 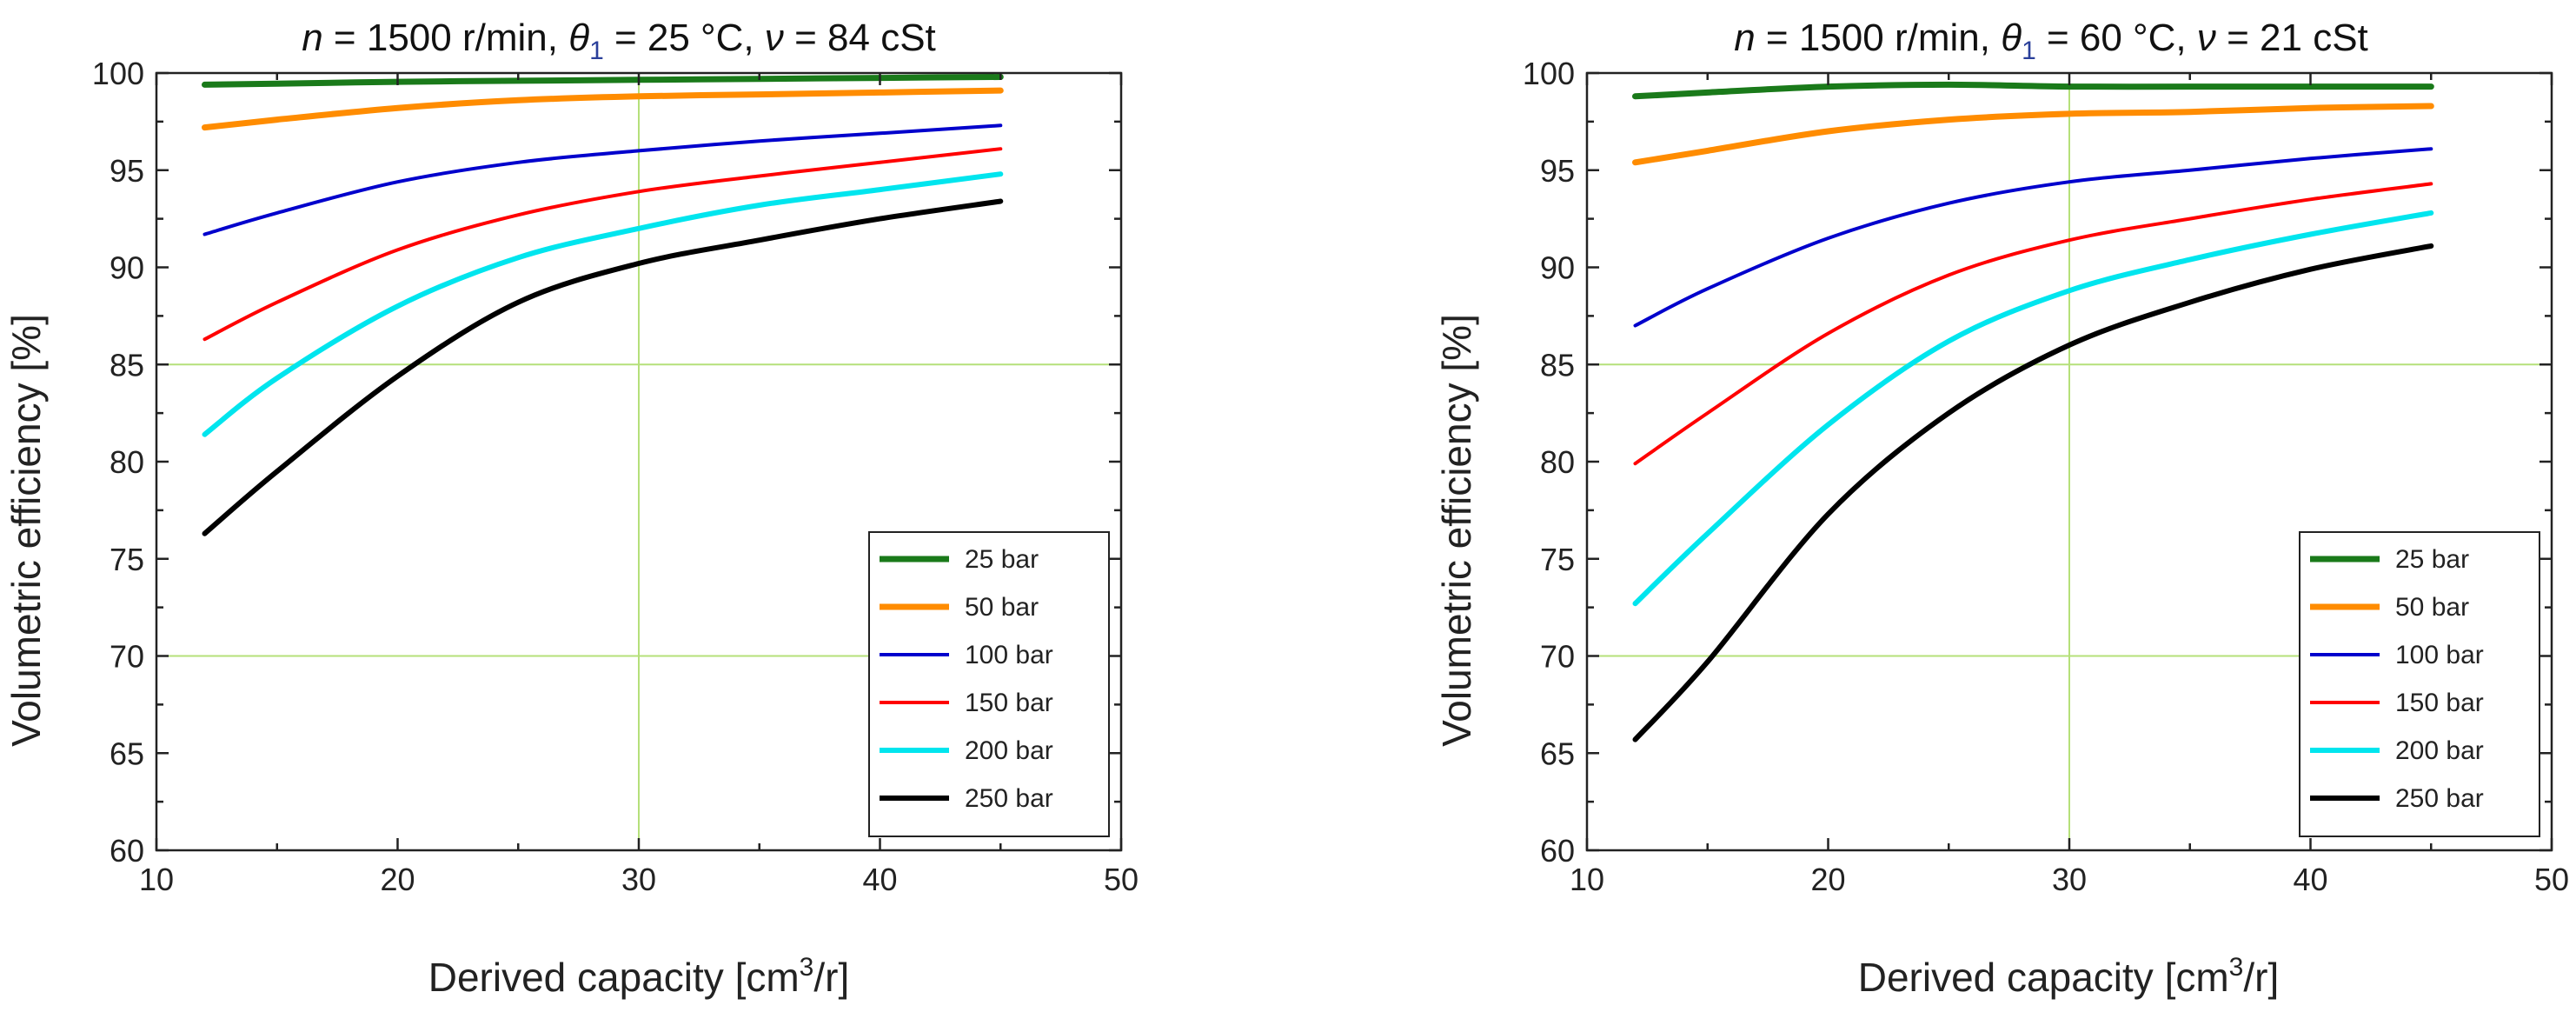 I want to click on chart-title: n = 1500 r/min, θ1 = 25 °C, ν = 84 cSt, so click(x=619, y=41).